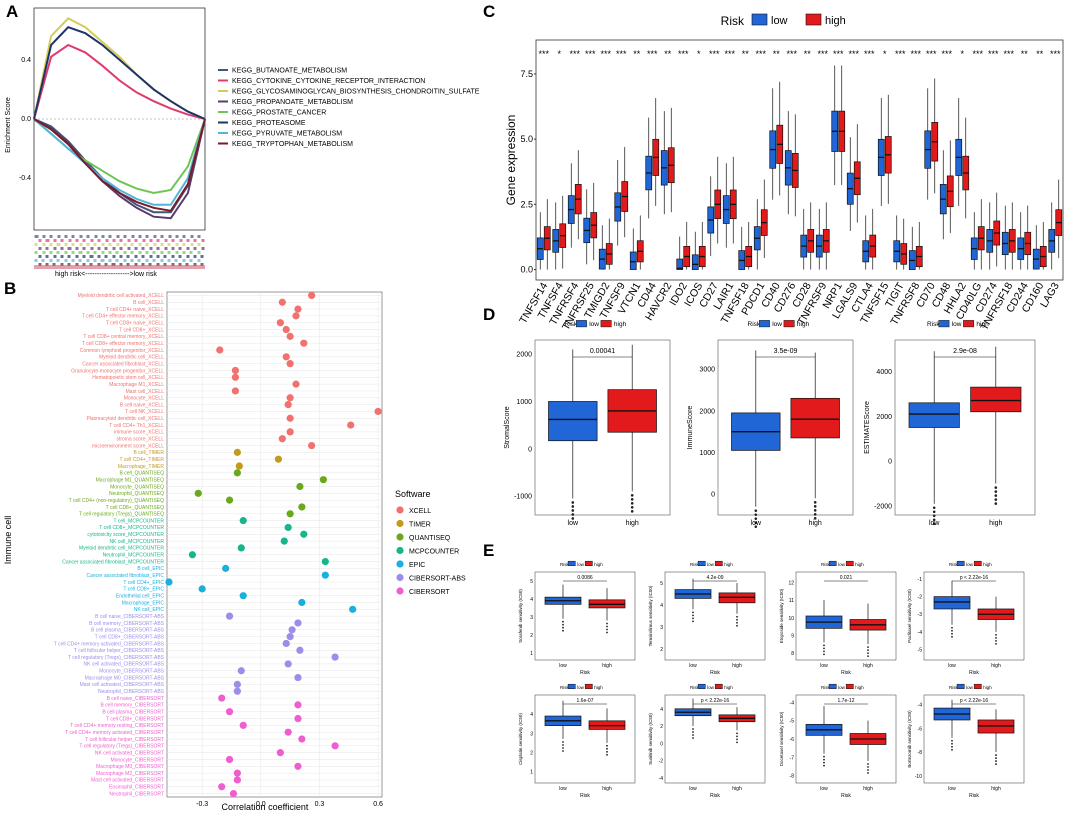 The height and width of the screenshot is (815, 1065). I want to click on immune-cell-label: Mast cell activated_CIBERSORT, so click(127, 781).